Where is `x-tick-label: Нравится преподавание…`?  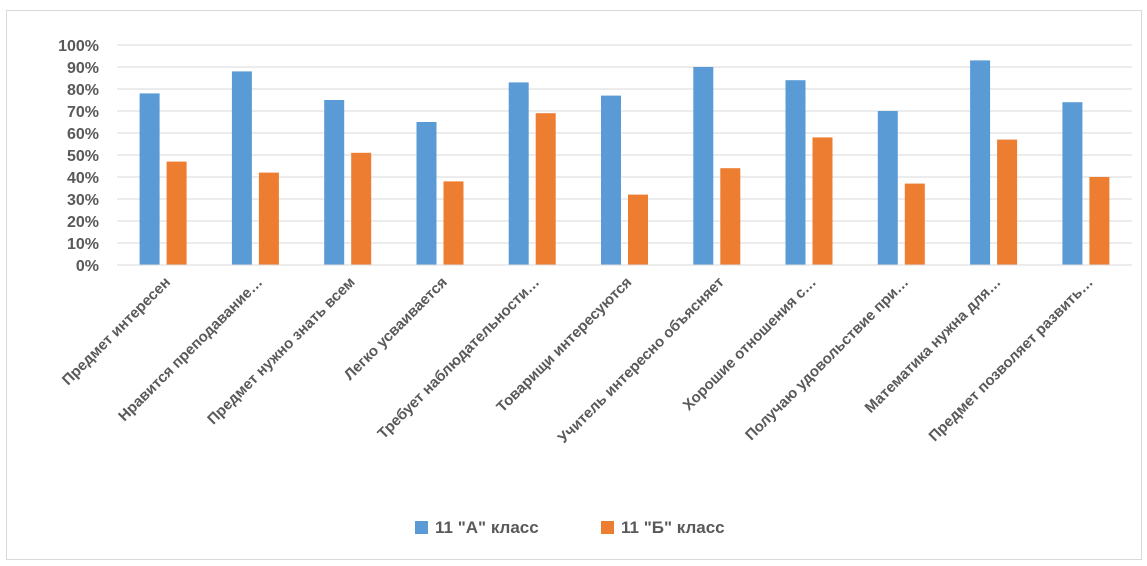
x-tick-label: Нравится преподавание… is located at coordinates (190, 349).